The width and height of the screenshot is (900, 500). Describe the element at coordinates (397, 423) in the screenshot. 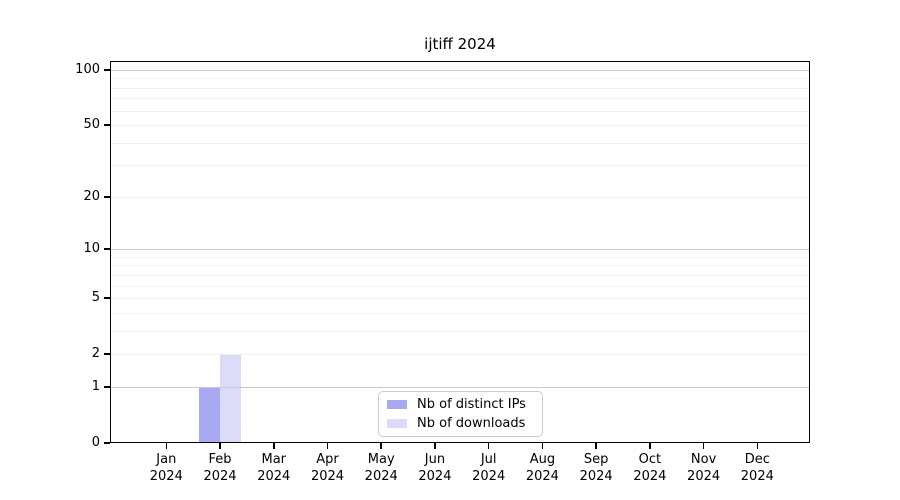

I see `legend-swatch-downloads` at that location.